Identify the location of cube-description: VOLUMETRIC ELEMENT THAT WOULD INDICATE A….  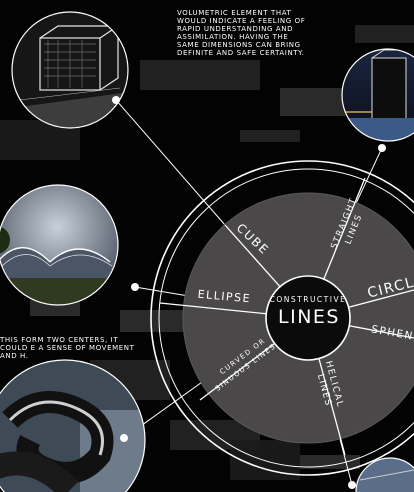
(241, 33).